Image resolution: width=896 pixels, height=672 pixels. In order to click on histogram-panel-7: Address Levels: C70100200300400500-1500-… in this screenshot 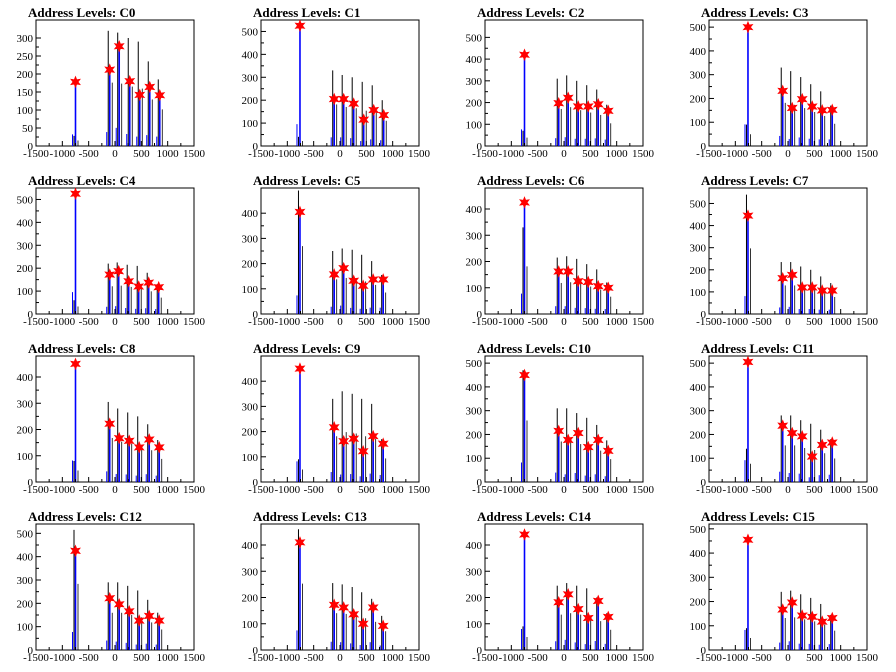, I will do `click(784, 250)`.